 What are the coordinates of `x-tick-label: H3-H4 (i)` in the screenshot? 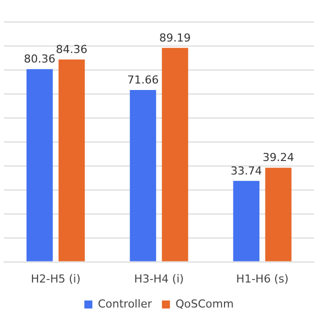 It's located at (159, 279).